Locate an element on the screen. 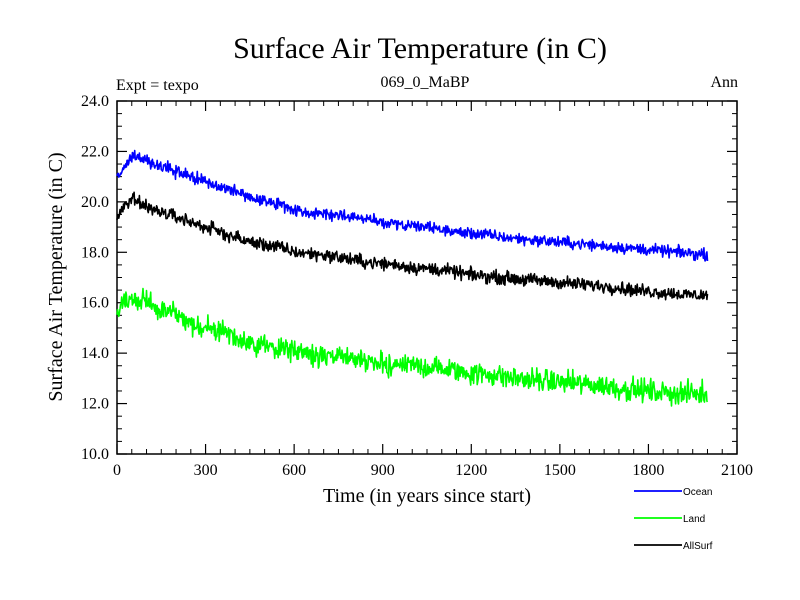 This screenshot has width=800, height=600. x-tick-label: 900 is located at coordinates (383, 470).